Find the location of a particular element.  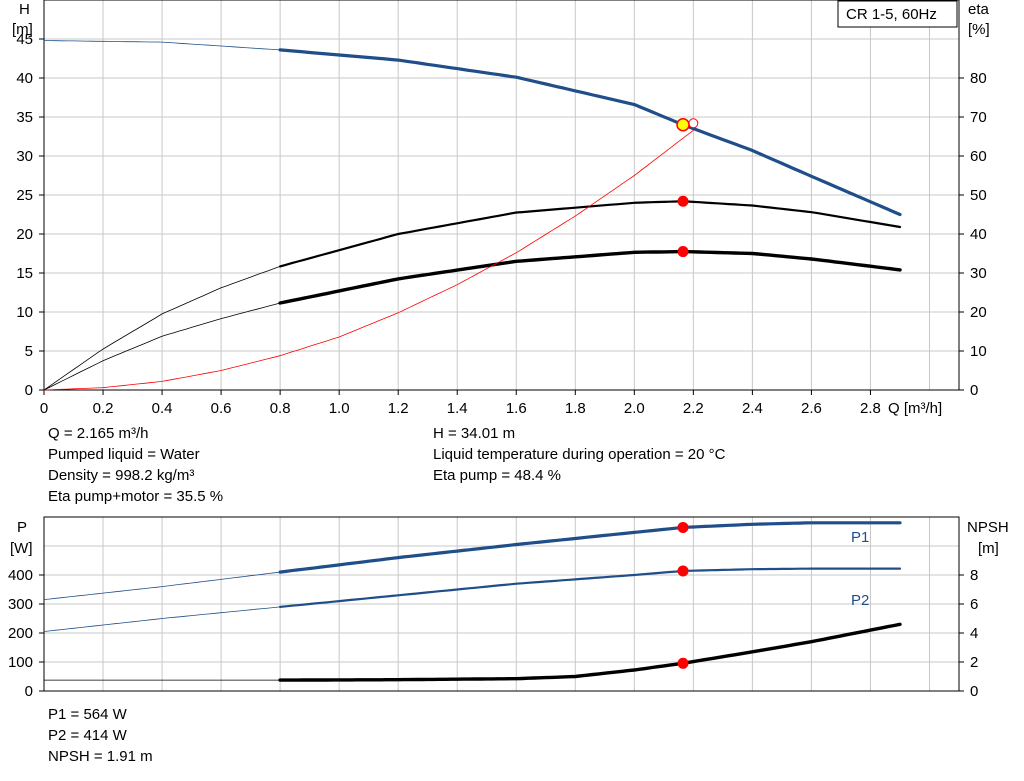

top-eta_pump_motor-curve is located at coordinates (590, 277).